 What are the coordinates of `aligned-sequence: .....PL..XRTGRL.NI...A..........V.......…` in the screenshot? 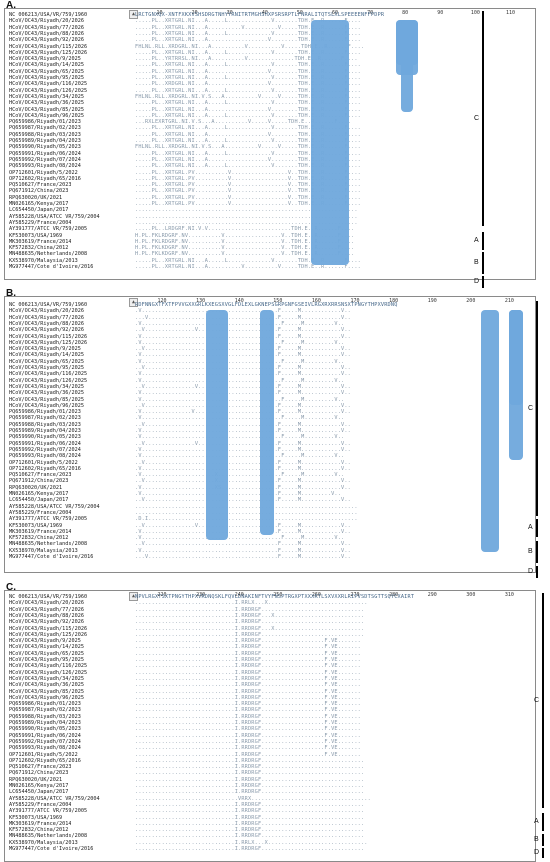 It's located at (248, 267).